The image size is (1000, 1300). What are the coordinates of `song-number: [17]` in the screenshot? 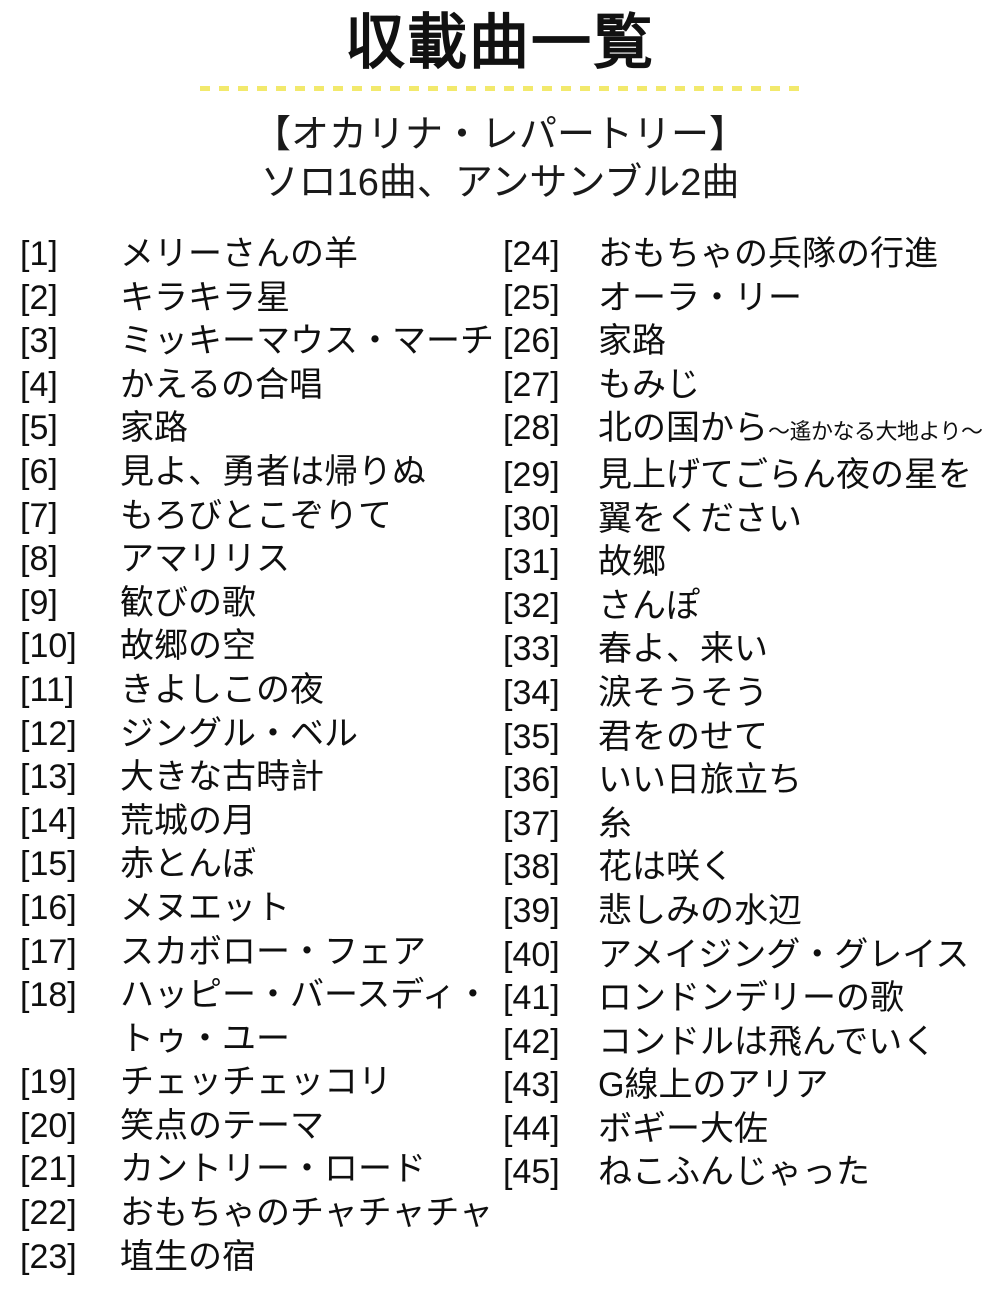 It's located at (48, 951).